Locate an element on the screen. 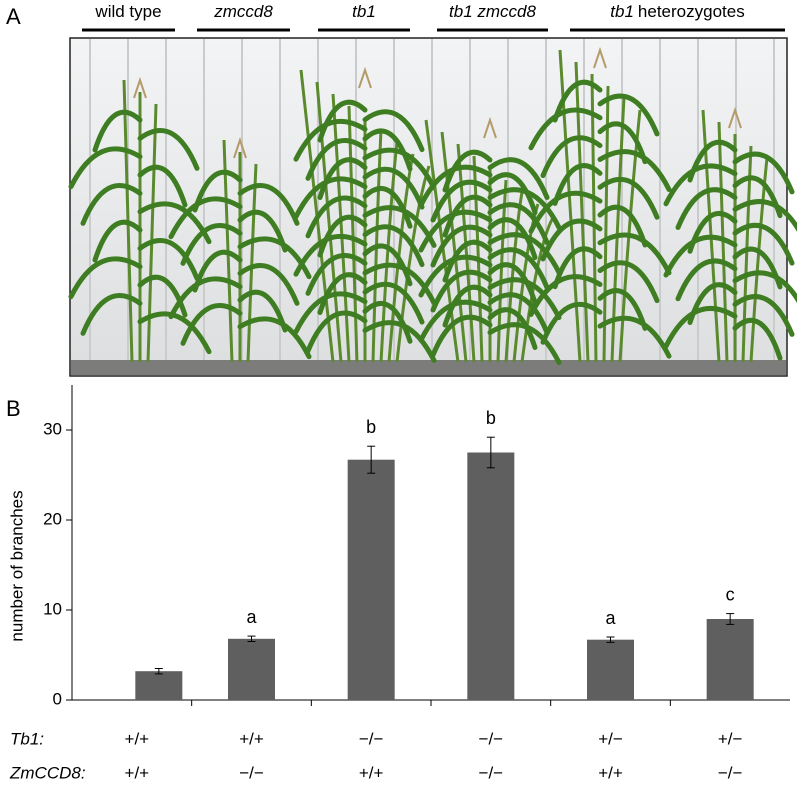 The width and height of the screenshot is (797, 790). genotype-row-label: ZmCCD8: is located at coordinates (47, 772).